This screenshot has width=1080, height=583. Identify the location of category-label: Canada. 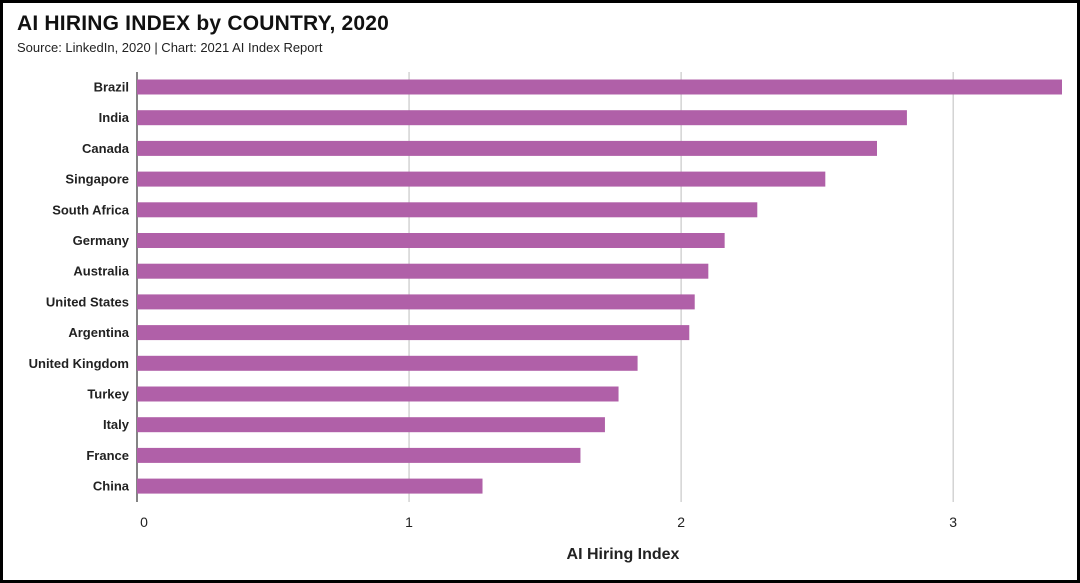
(106, 148).